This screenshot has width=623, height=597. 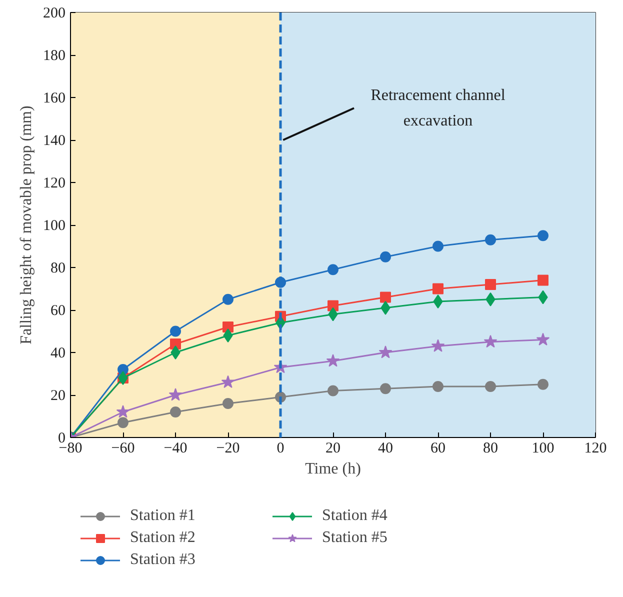 I want to click on x-tick-label: 40, so click(x=385, y=448).